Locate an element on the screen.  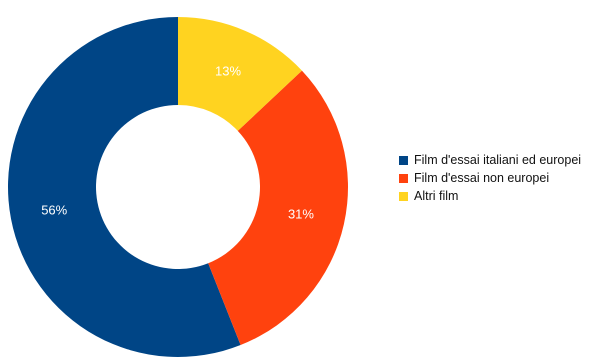
legend-item-other-films: Altri film is located at coordinates (490, 196).